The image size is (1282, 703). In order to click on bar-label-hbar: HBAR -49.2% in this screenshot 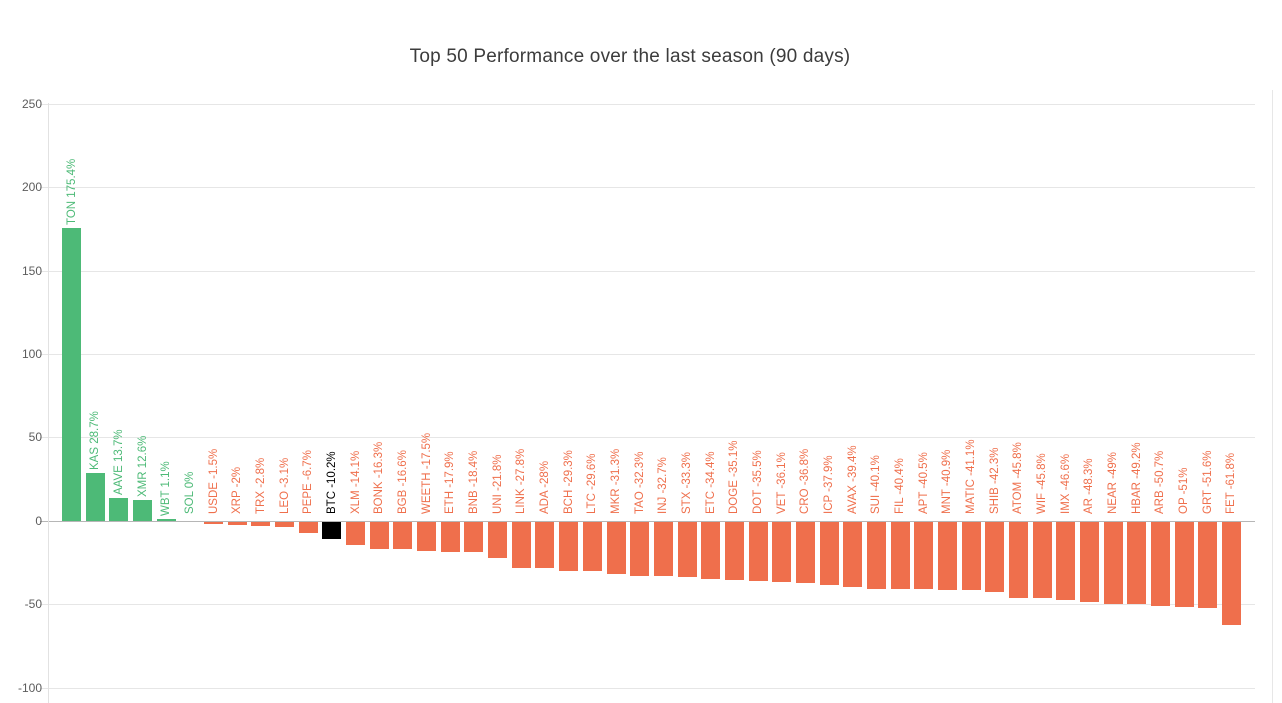, I will do `click(1136, 478)`.